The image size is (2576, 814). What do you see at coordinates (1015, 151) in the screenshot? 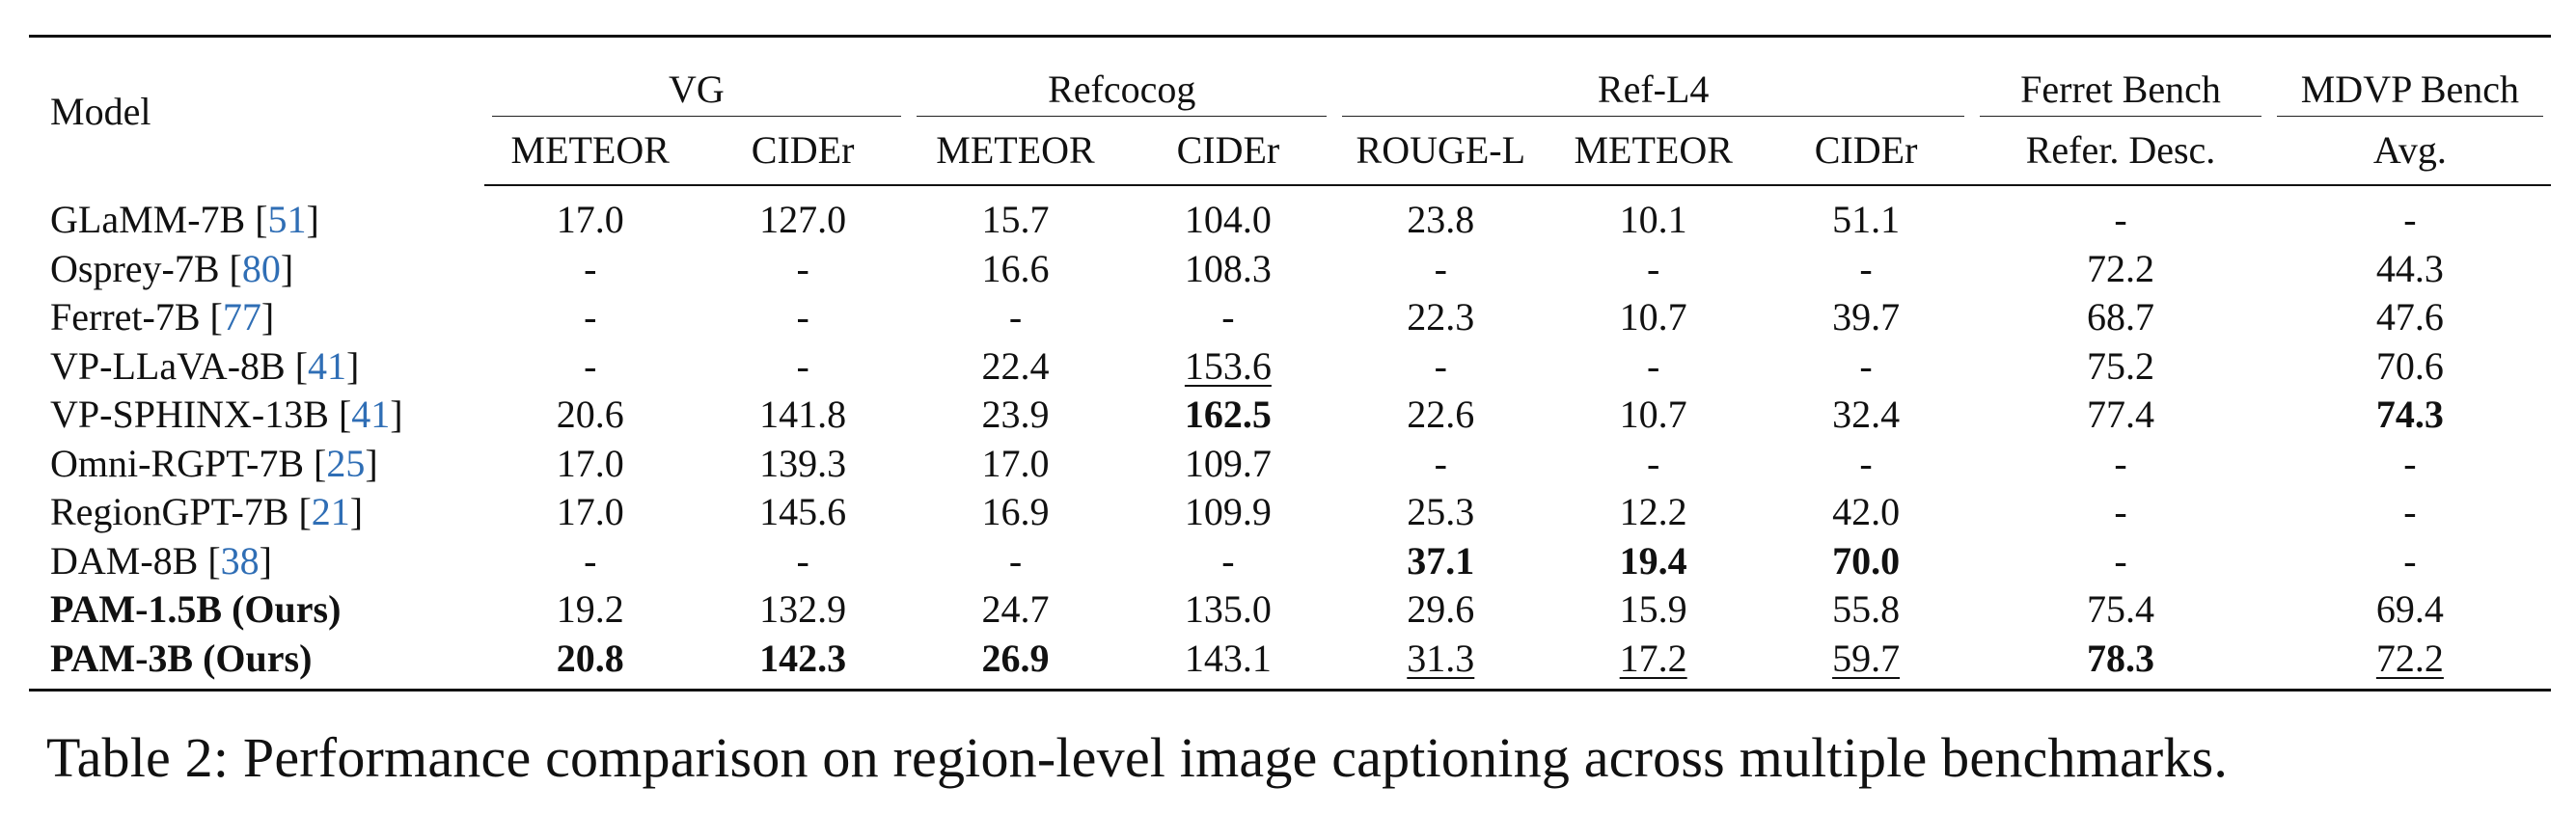
I see `metric-header: METEOR` at bounding box center [1015, 151].